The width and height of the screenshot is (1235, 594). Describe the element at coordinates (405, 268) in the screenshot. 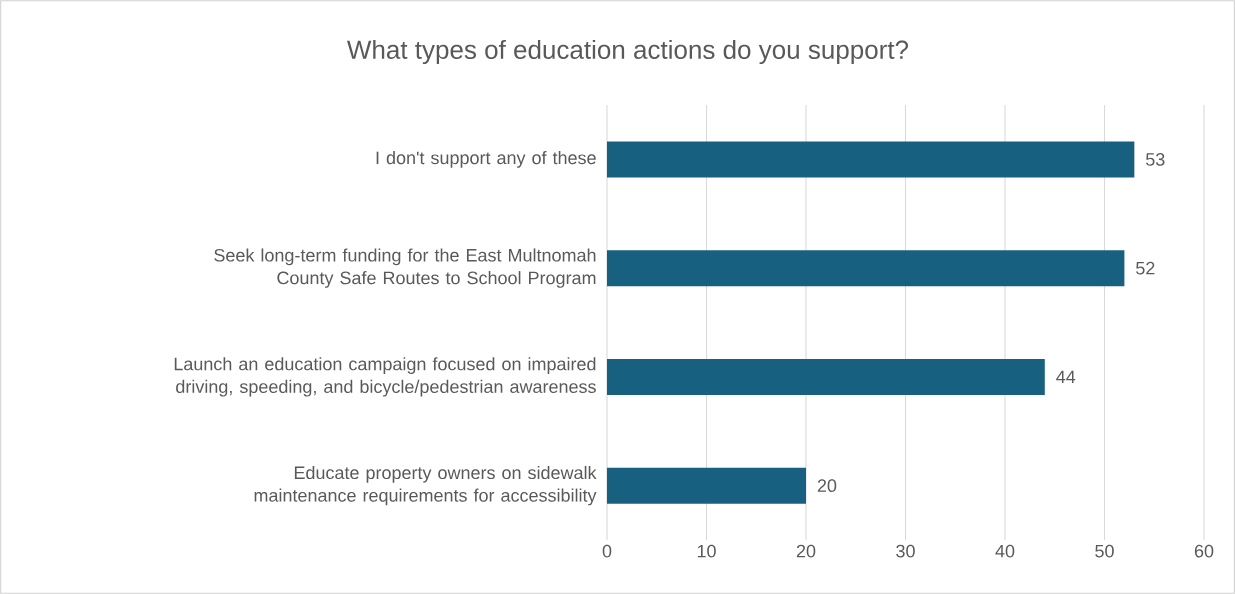

I see `y-tick-label: Seek long-term funding for the East Multnomah County Safe Routes to School Program` at that location.